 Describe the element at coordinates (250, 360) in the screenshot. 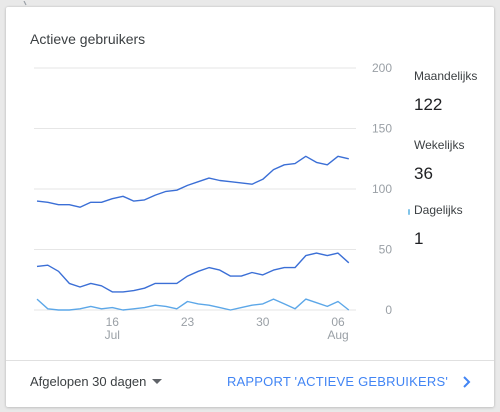

I see `footer-divider` at that location.